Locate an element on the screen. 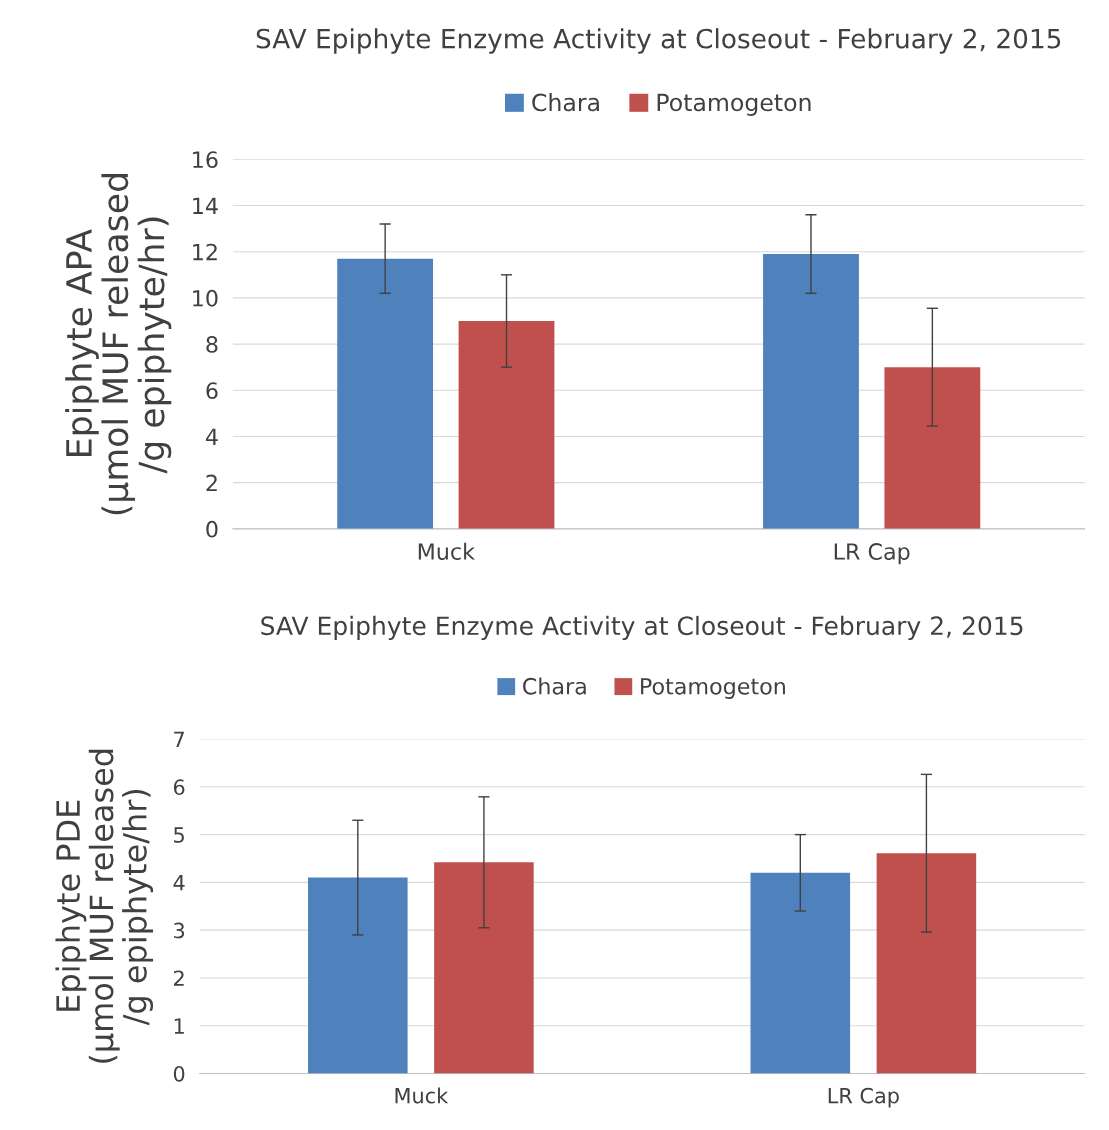 The width and height of the screenshot is (1109, 1130). y-tick-label: 3 is located at coordinates (179, 930).